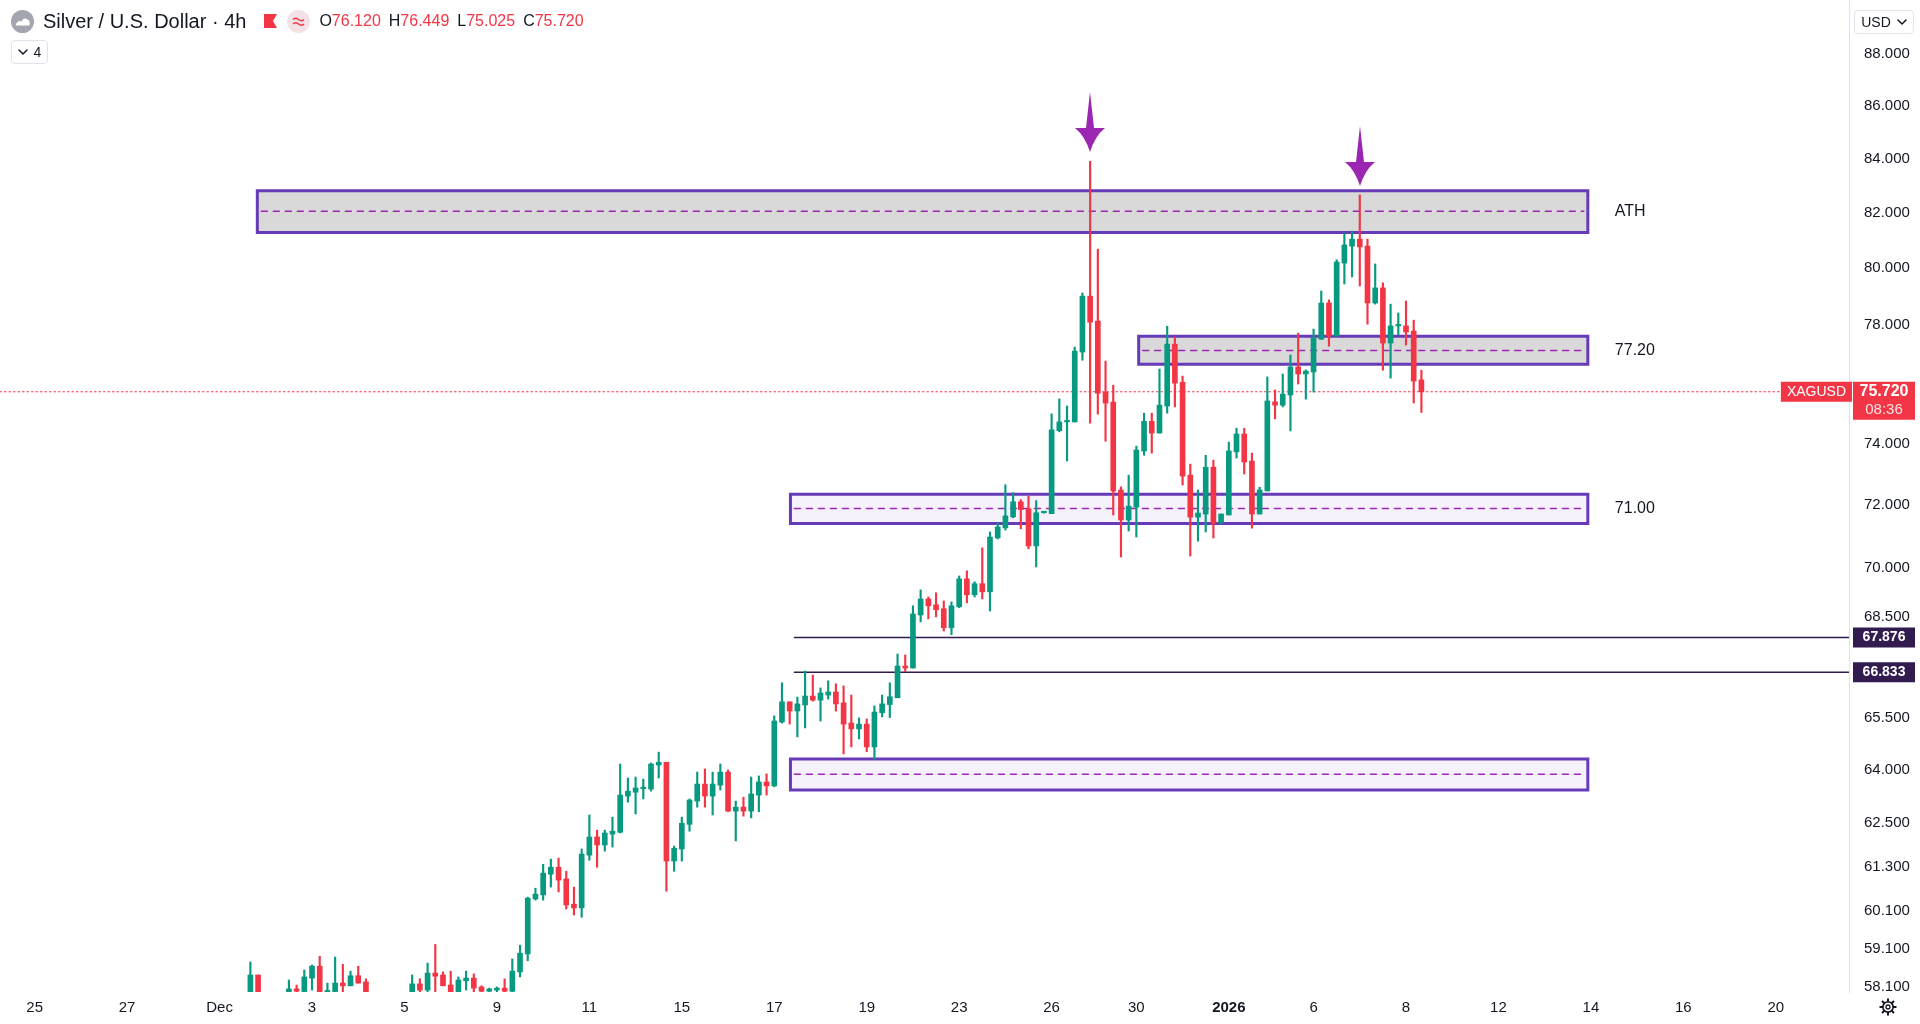 Image resolution: width=1920 pixels, height=1024 pixels. What do you see at coordinates (1887, 104) in the screenshot?
I see `y-tick-label: 86.000` at bounding box center [1887, 104].